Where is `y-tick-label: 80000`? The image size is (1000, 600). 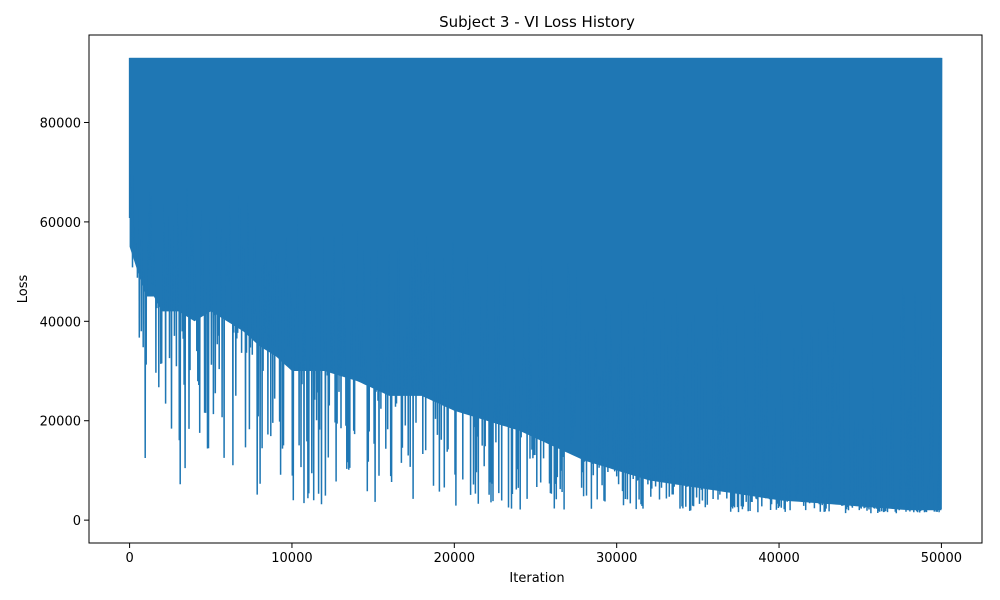 y-tick-label: 80000 is located at coordinates (60, 123).